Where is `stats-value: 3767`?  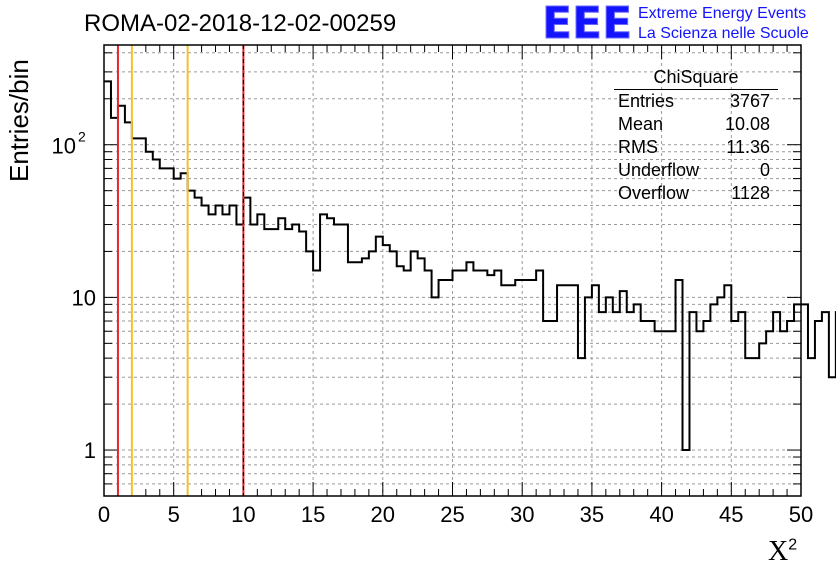 stats-value: 3767 is located at coordinates (749, 101).